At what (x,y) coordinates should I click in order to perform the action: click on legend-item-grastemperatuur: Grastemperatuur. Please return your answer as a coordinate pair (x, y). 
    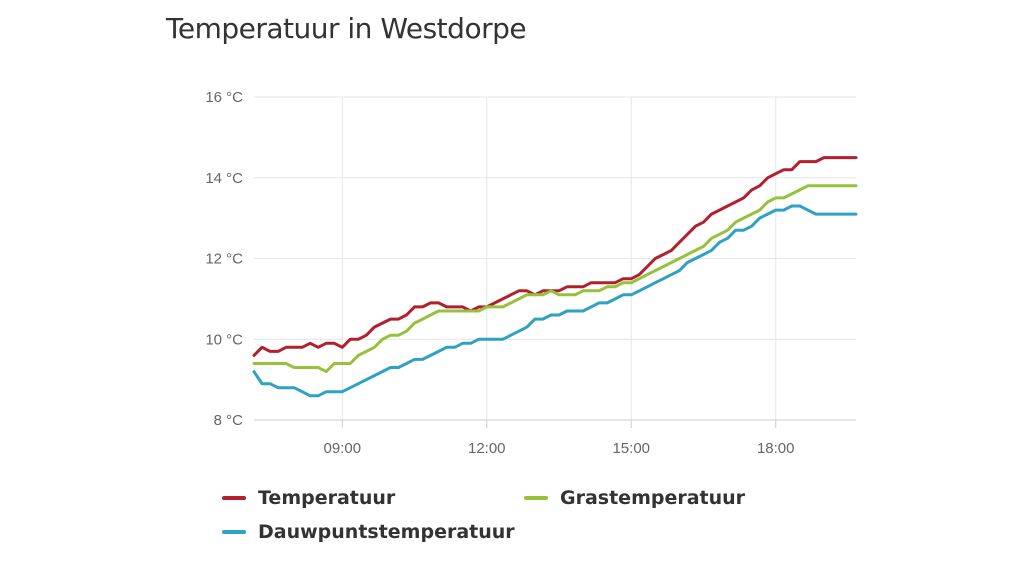
    Looking at the image, I should click on (653, 498).